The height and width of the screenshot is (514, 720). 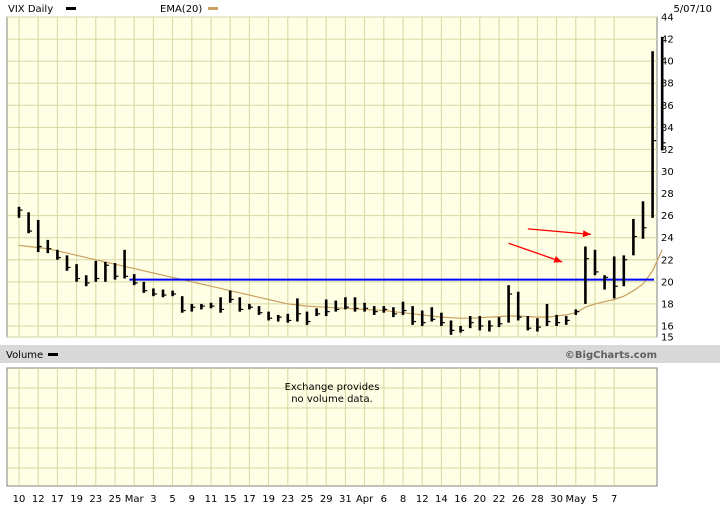 I want to click on x-tick-label: 6, so click(x=384, y=499).